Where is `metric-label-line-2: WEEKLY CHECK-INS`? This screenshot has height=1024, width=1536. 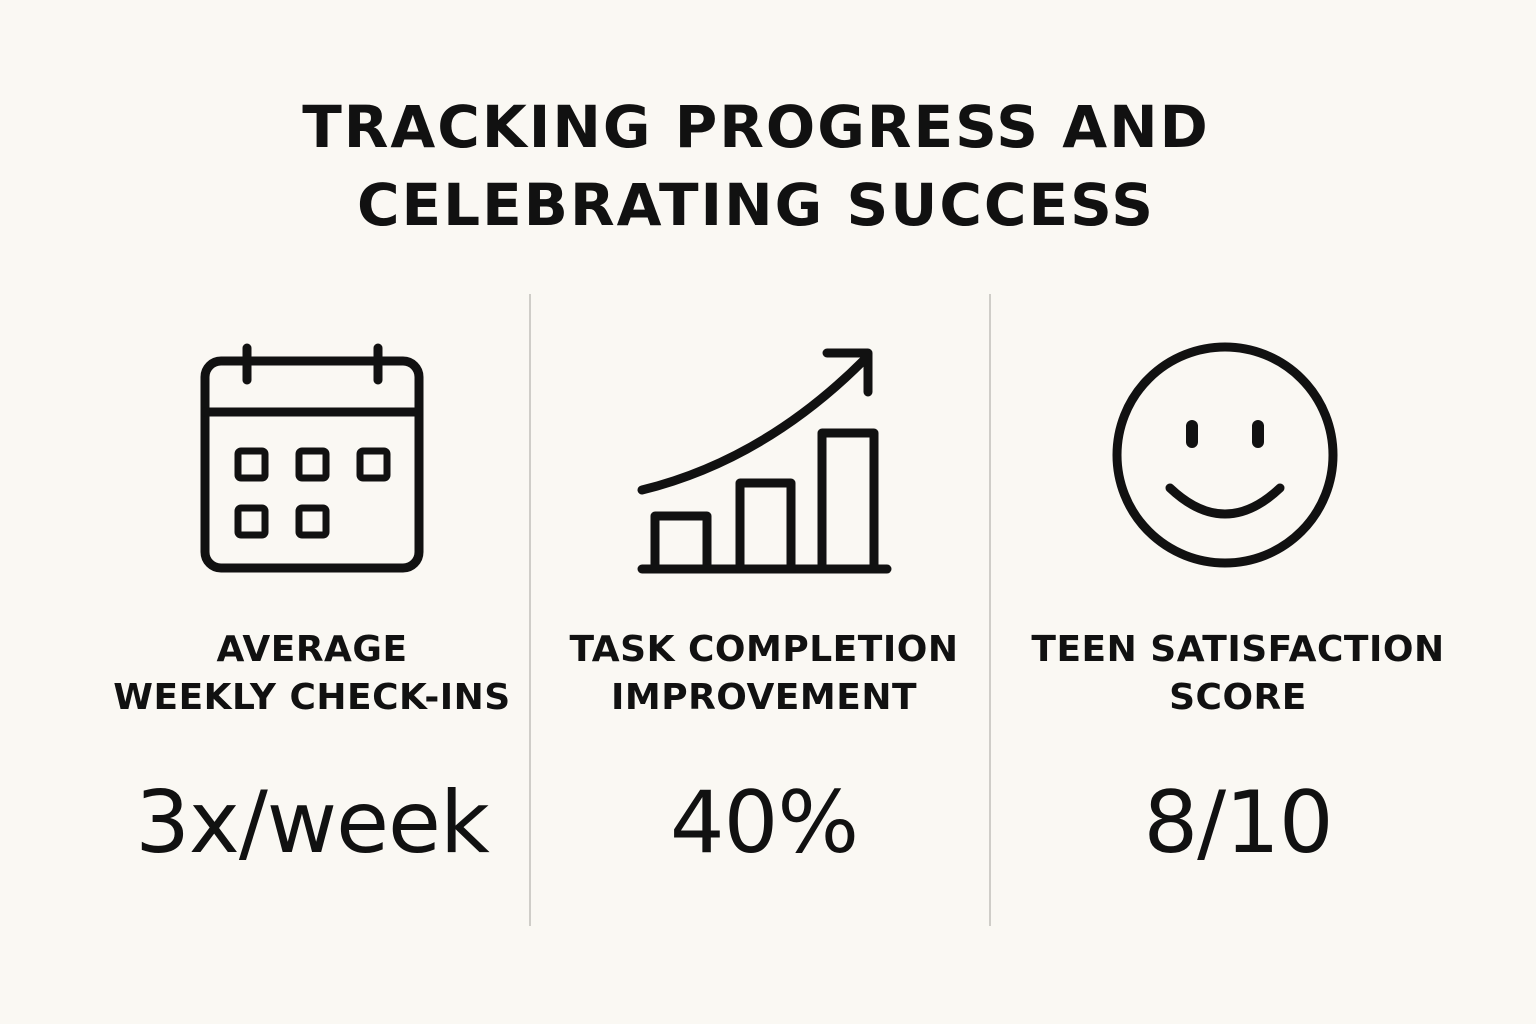
metric-label-line-2: WEEKLY CHECK-INS is located at coordinates (312, 697).